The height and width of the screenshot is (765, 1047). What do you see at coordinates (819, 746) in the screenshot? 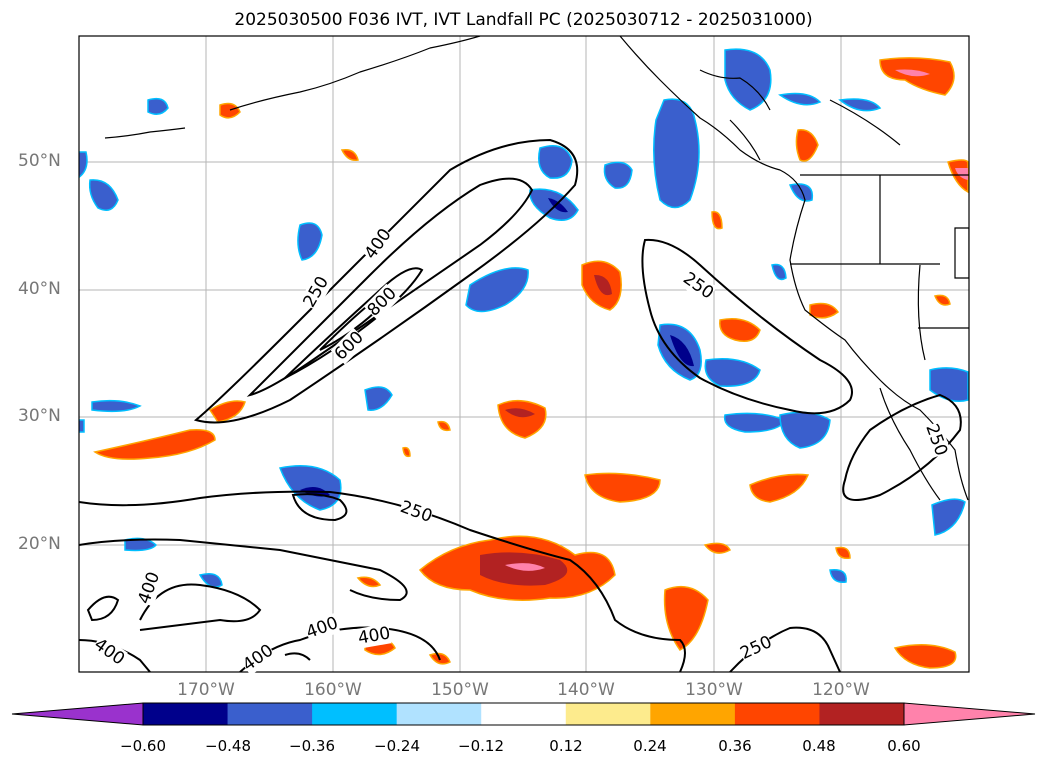
I see `colorbar-tick-label: 0.48` at bounding box center [819, 746].